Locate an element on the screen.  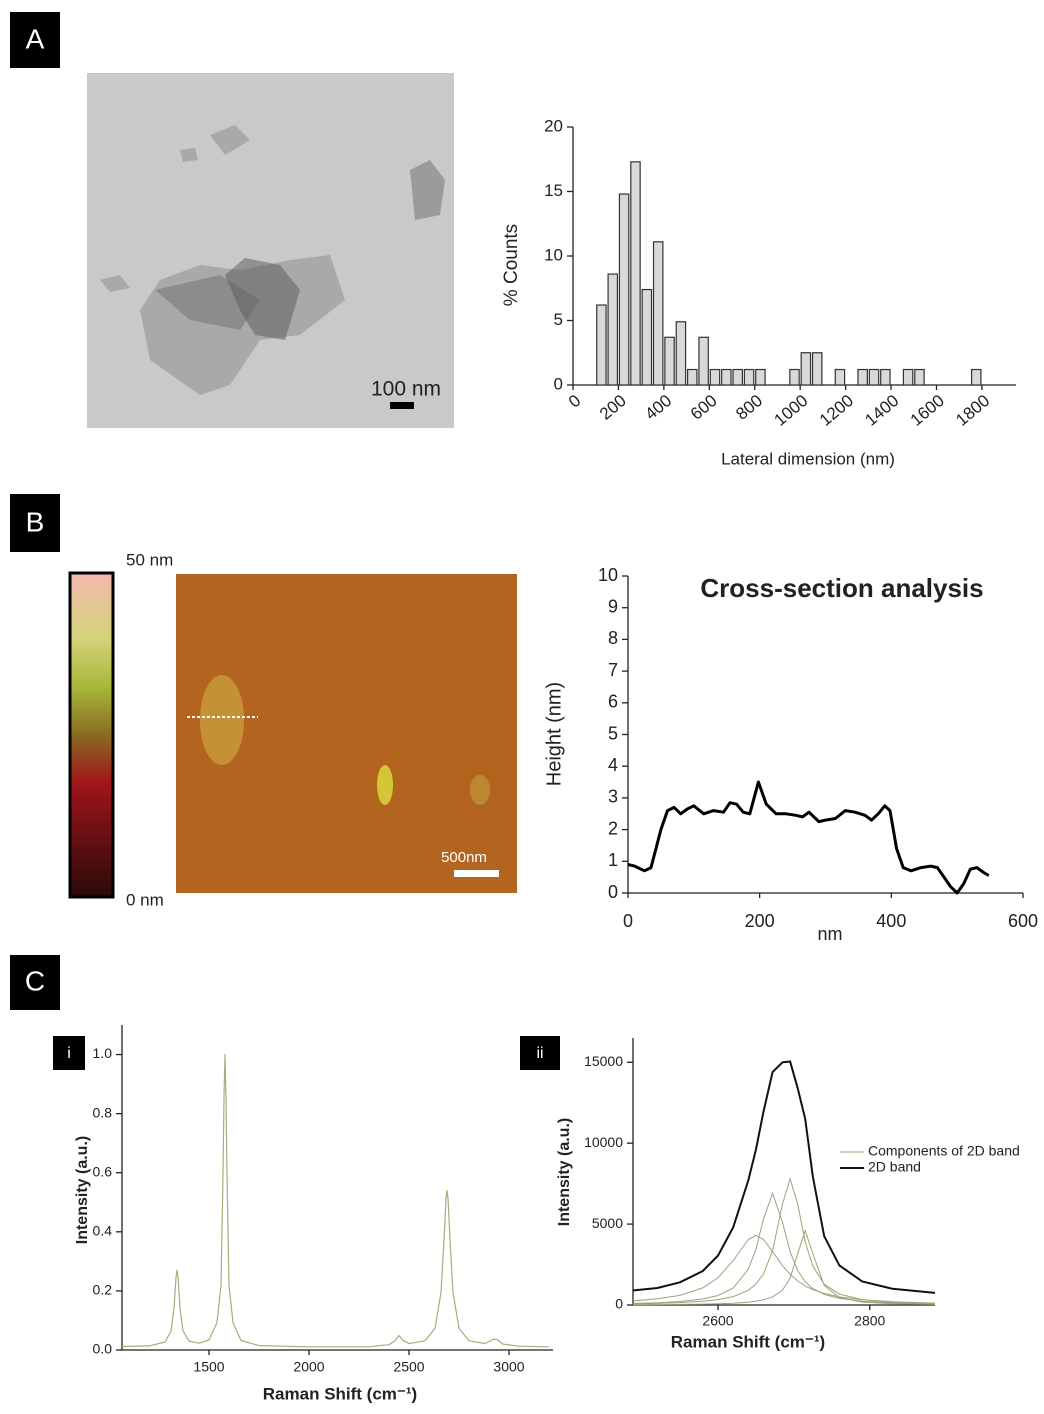
sub-label: ii is located at coordinates (539, 1053).